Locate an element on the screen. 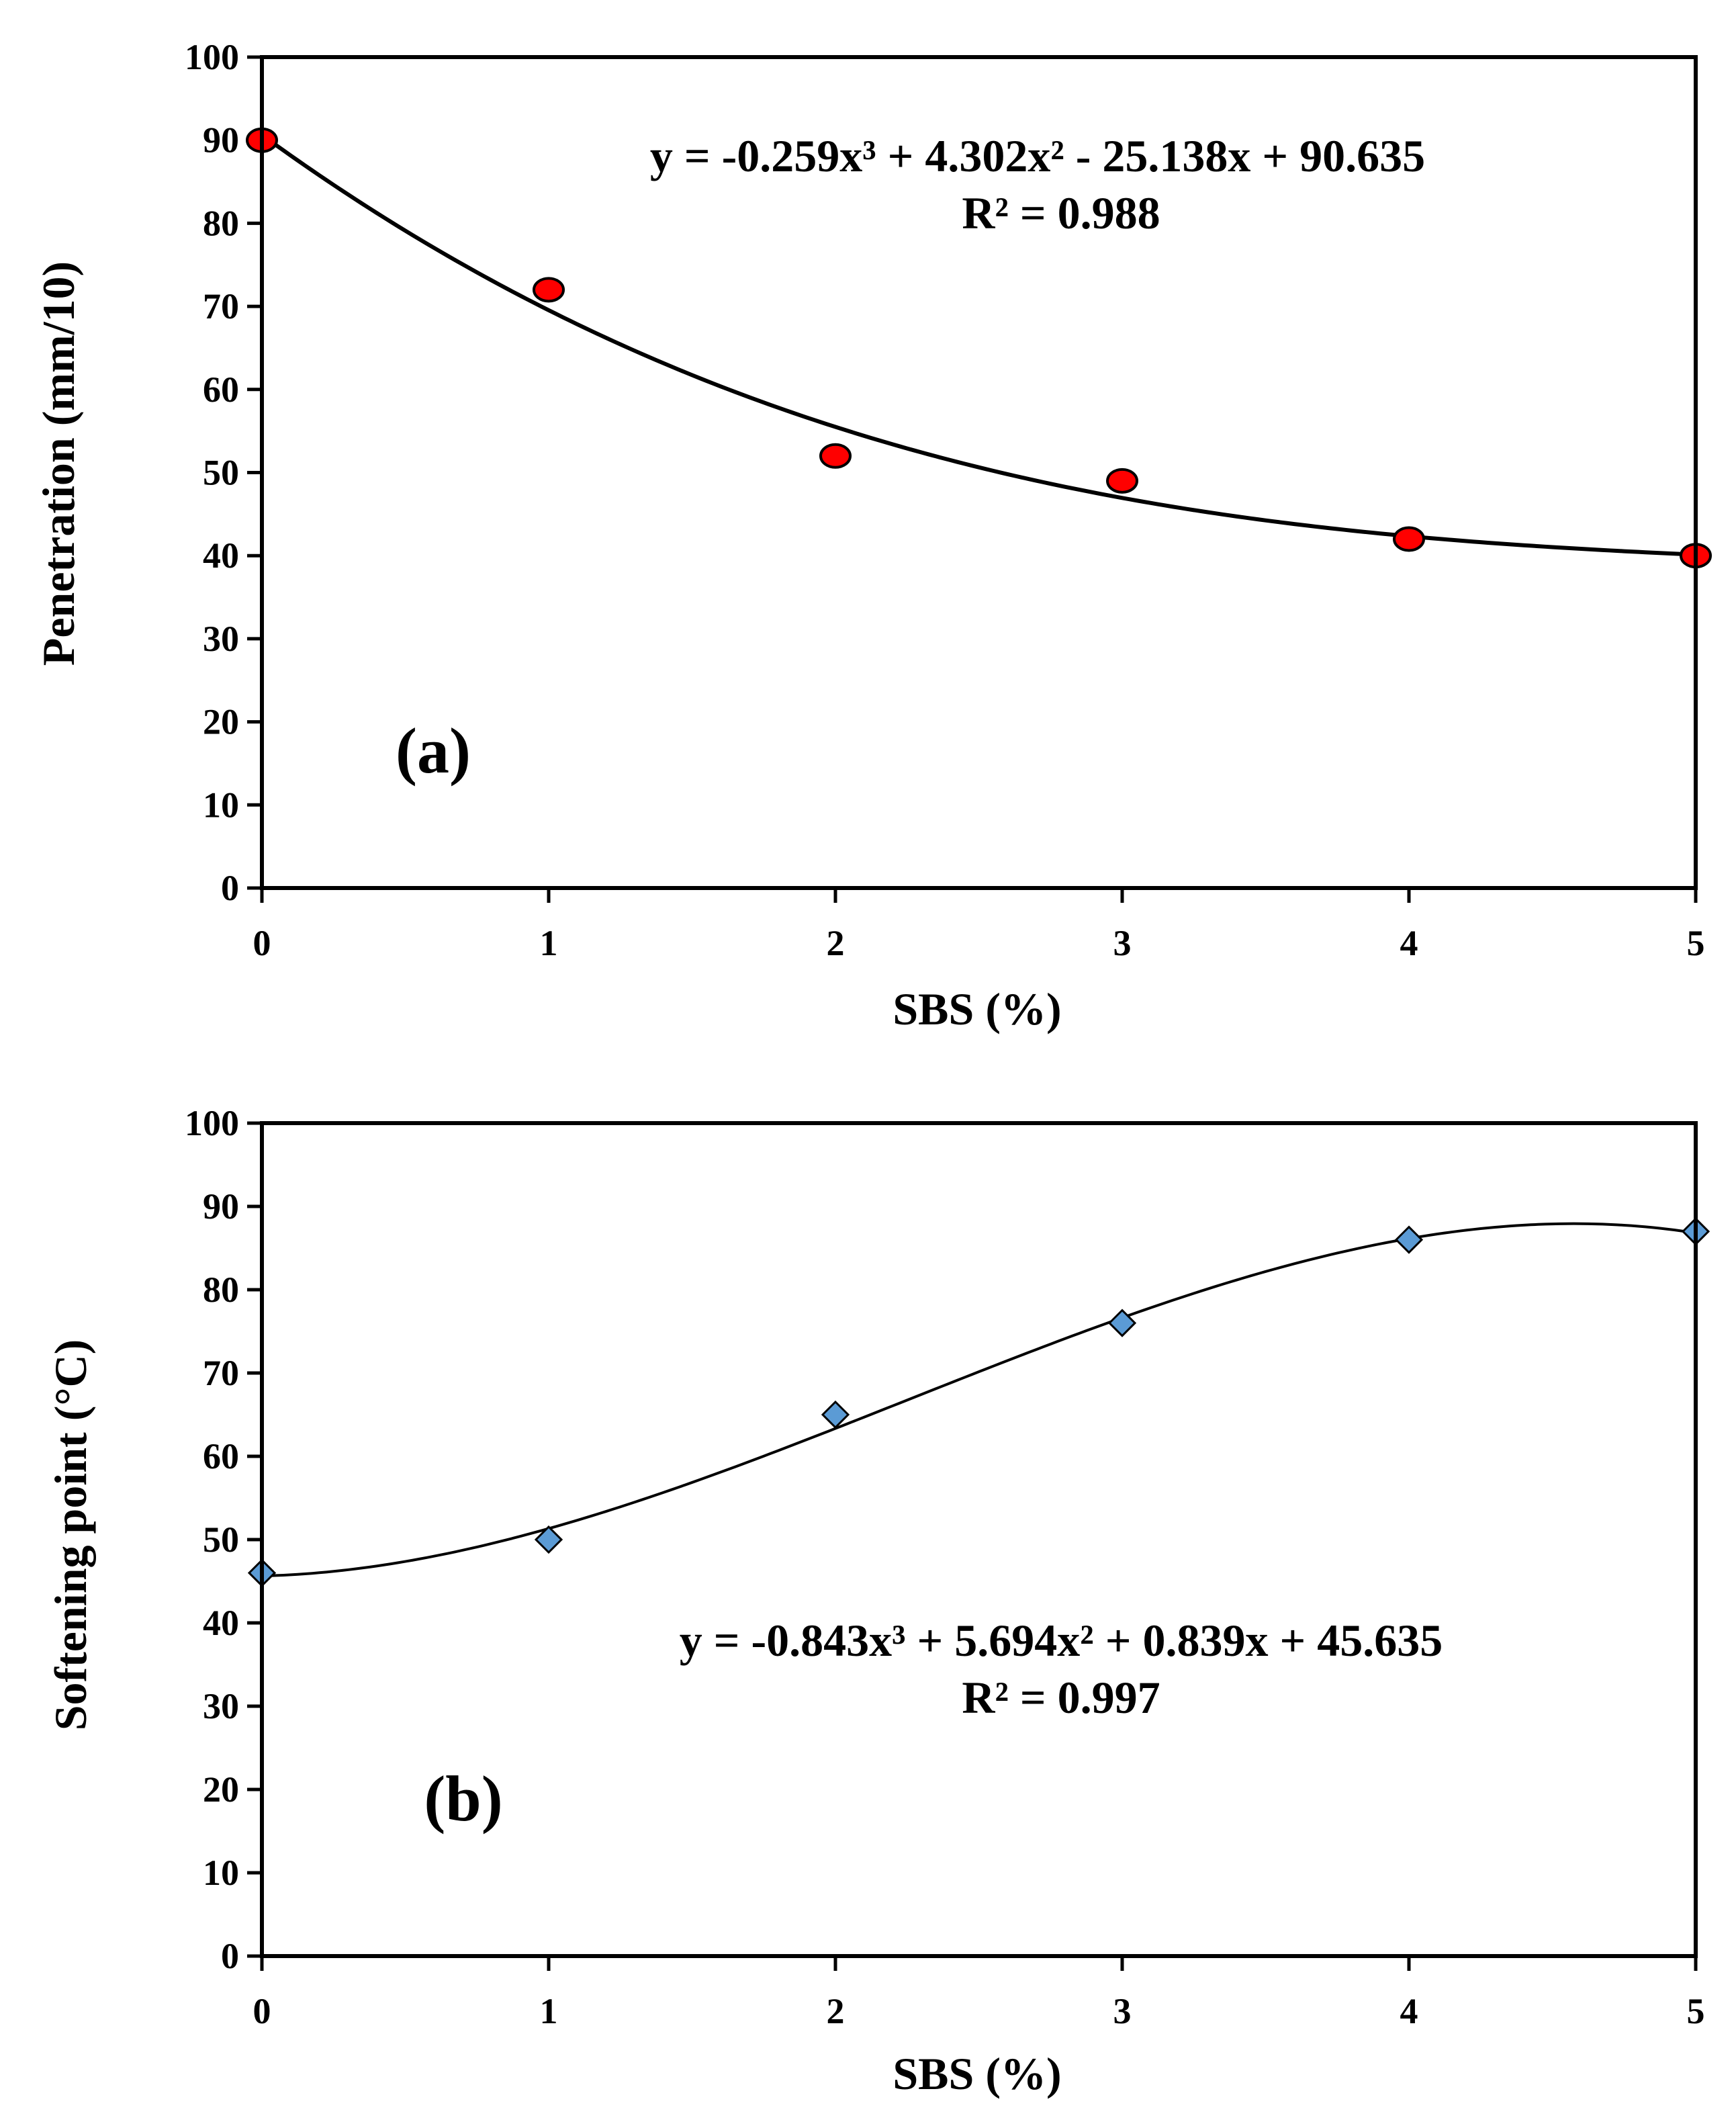 The height and width of the screenshot is (2124, 1736). chart-b-y-tick-label: 60 is located at coordinates (221, 1456).